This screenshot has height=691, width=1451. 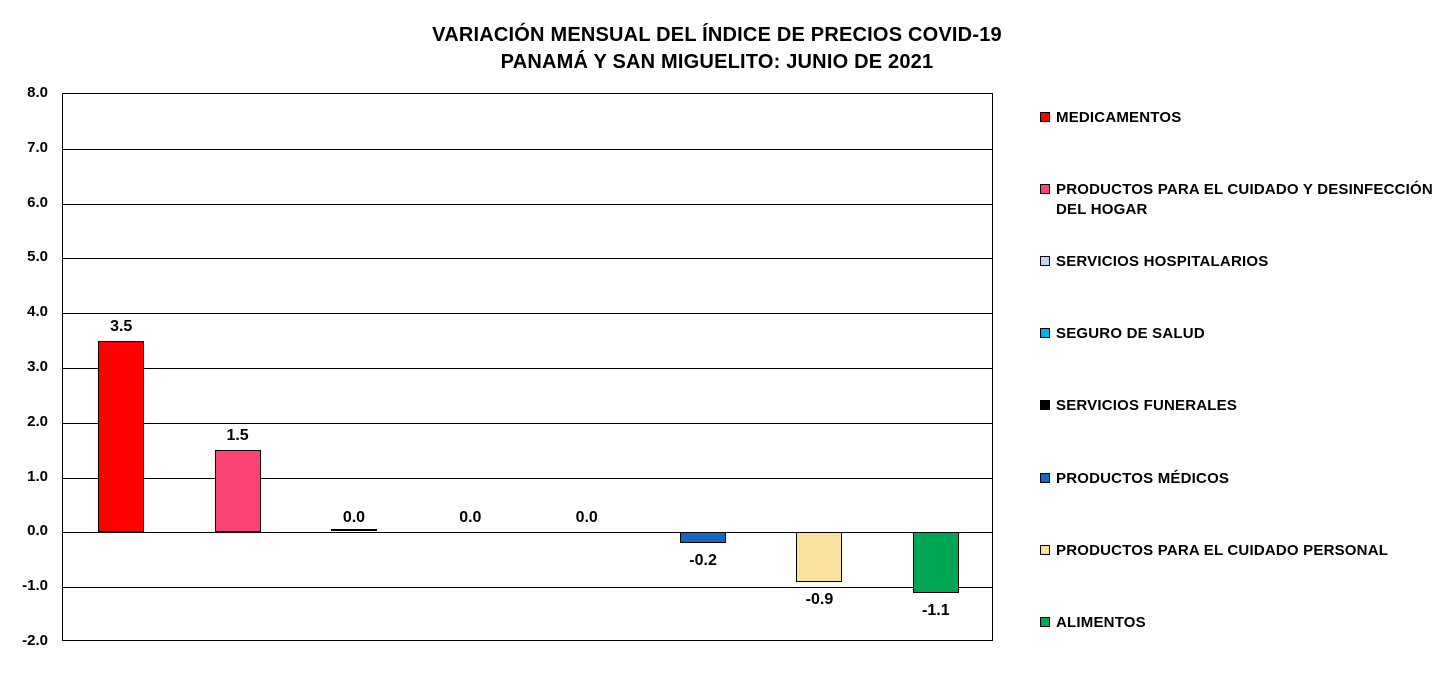 I want to click on legend-item-productos-medicos: PRODUCTOS MÉDICOS, so click(x=1237, y=479).